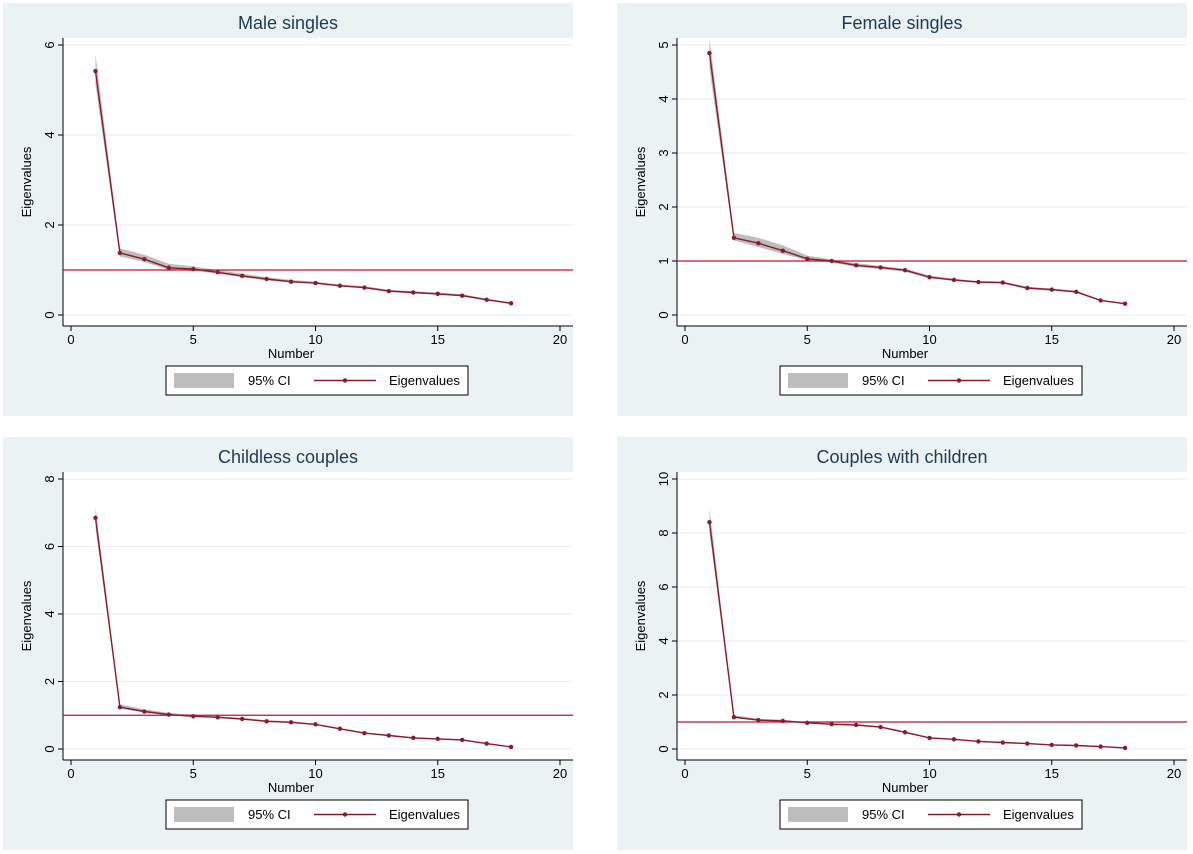 This screenshot has height=854, width=1193. I want to click on chart-title: Male singles, so click(288, 23).